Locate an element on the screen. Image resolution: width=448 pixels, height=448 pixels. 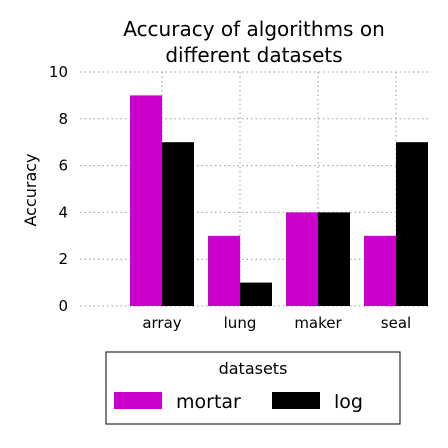
legend-swatch-mortar is located at coordinates (138, 400).